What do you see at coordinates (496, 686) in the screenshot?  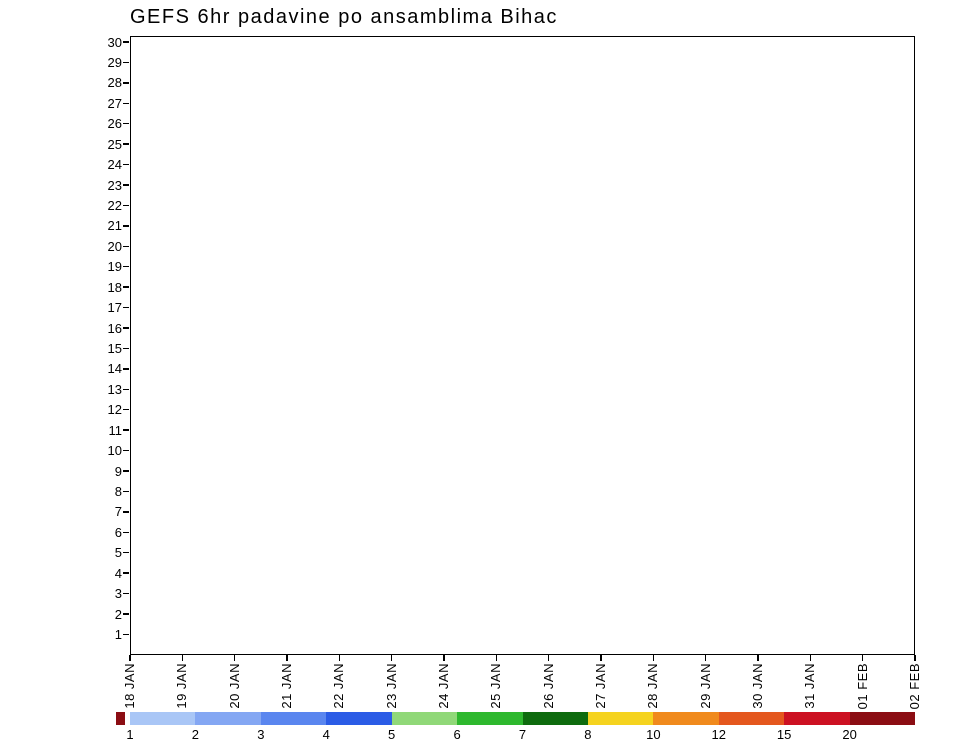 I see `x-axis-label: 25 JAN` at bounding box center [496, 686].